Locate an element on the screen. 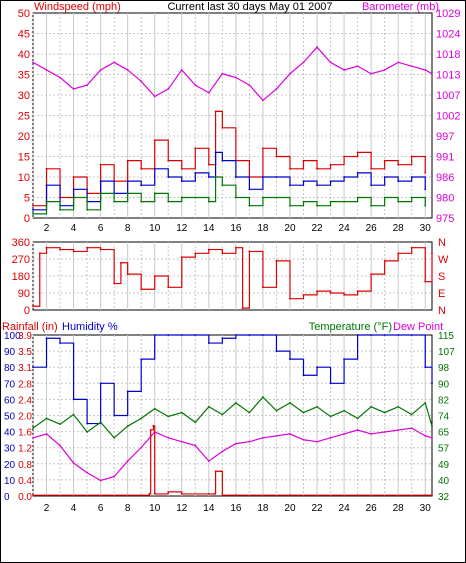 The height and width of the screenshot is (563, 466). wind-y-tick-label: 10 is located at coordinates (24, 178).